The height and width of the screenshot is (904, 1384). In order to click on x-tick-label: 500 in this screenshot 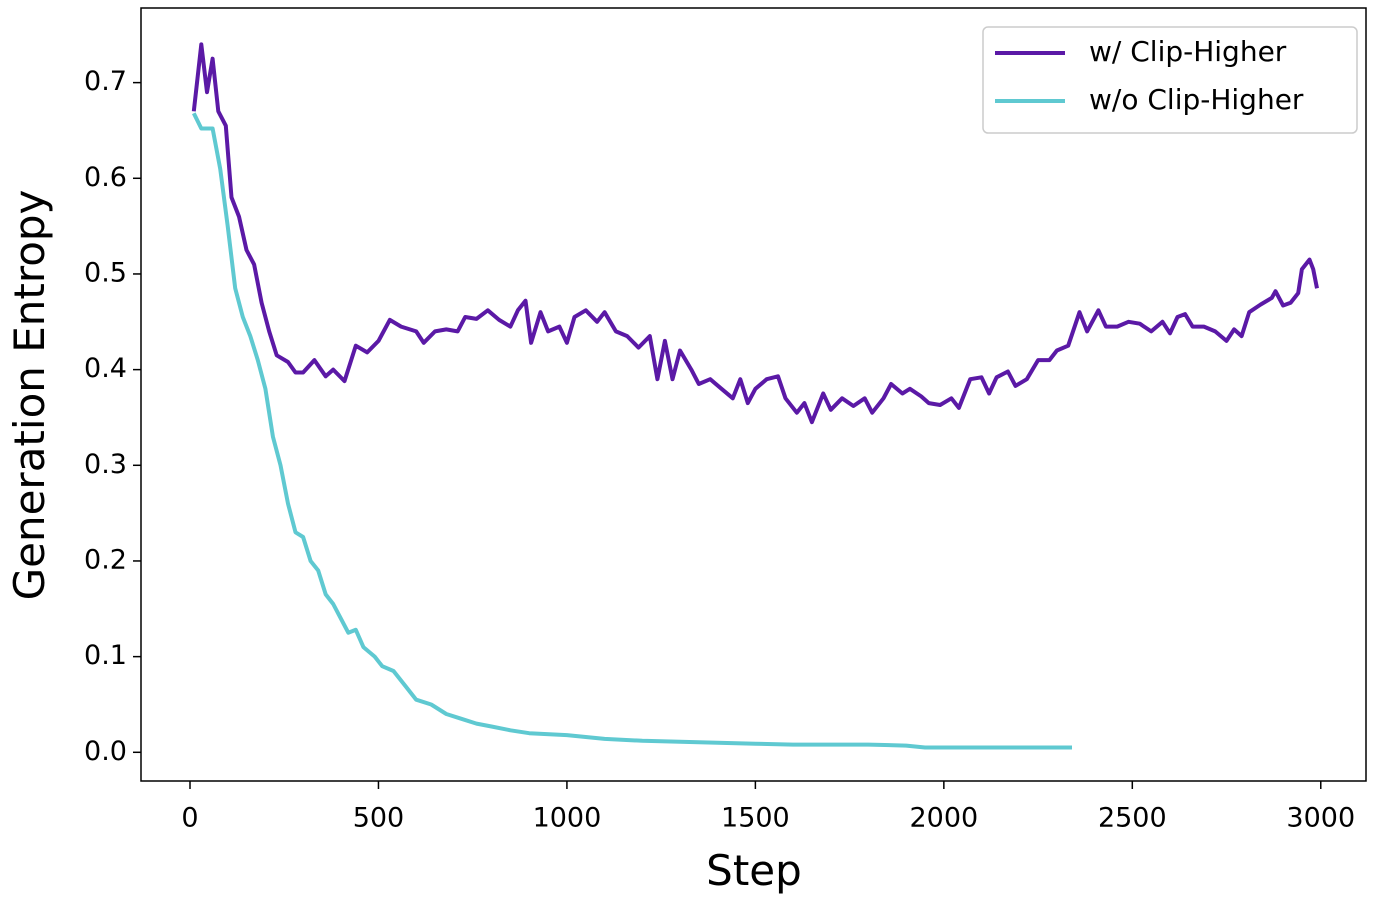, I will do `click(379, 818)`.